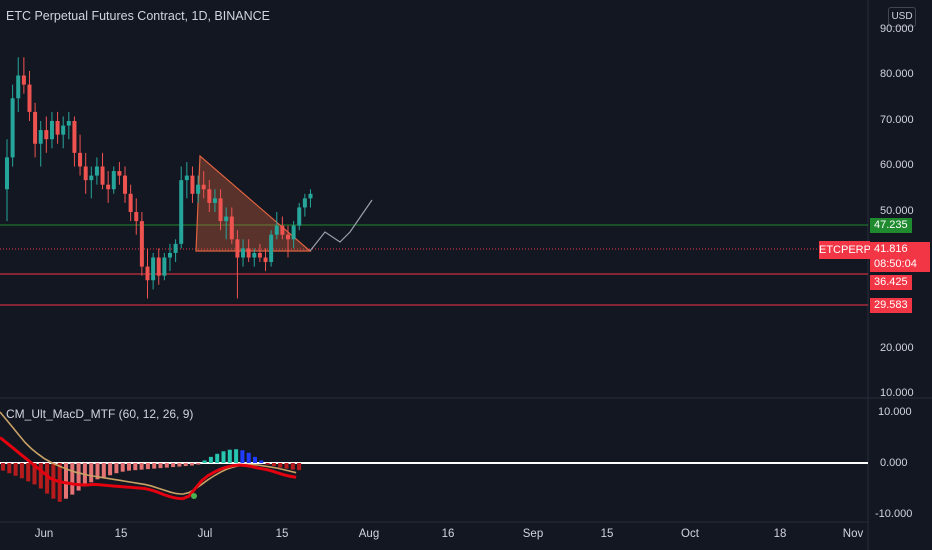 Image resolution: width=932 pixels, height=550 pixels. What do you see at coordinates (891, 305) in the screenshot?
I see `price-badge-red-2: 29.583` at bounding box center [891, 305].